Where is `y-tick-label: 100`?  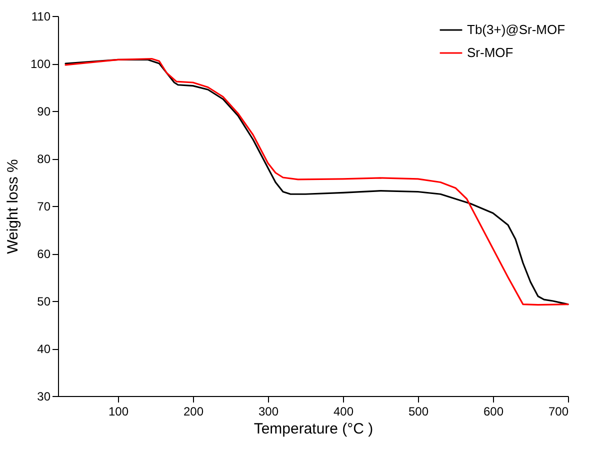
y-tick-label: 100 is located at coordinates (40, 64).